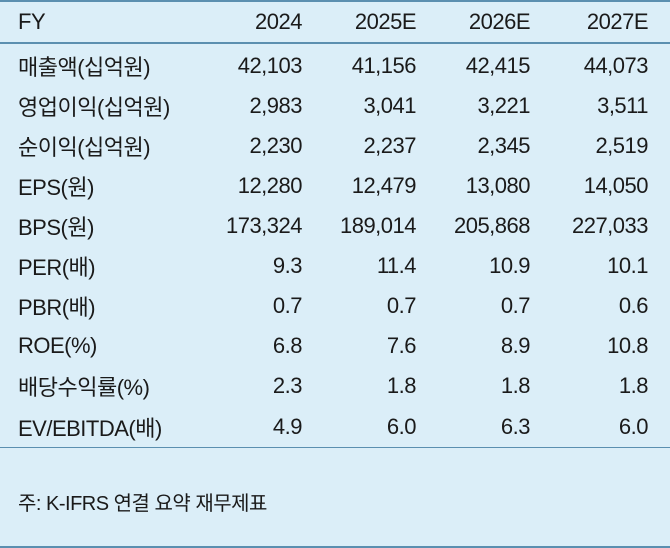  I want to click on cell-value: 3,221, so click(503, 105).